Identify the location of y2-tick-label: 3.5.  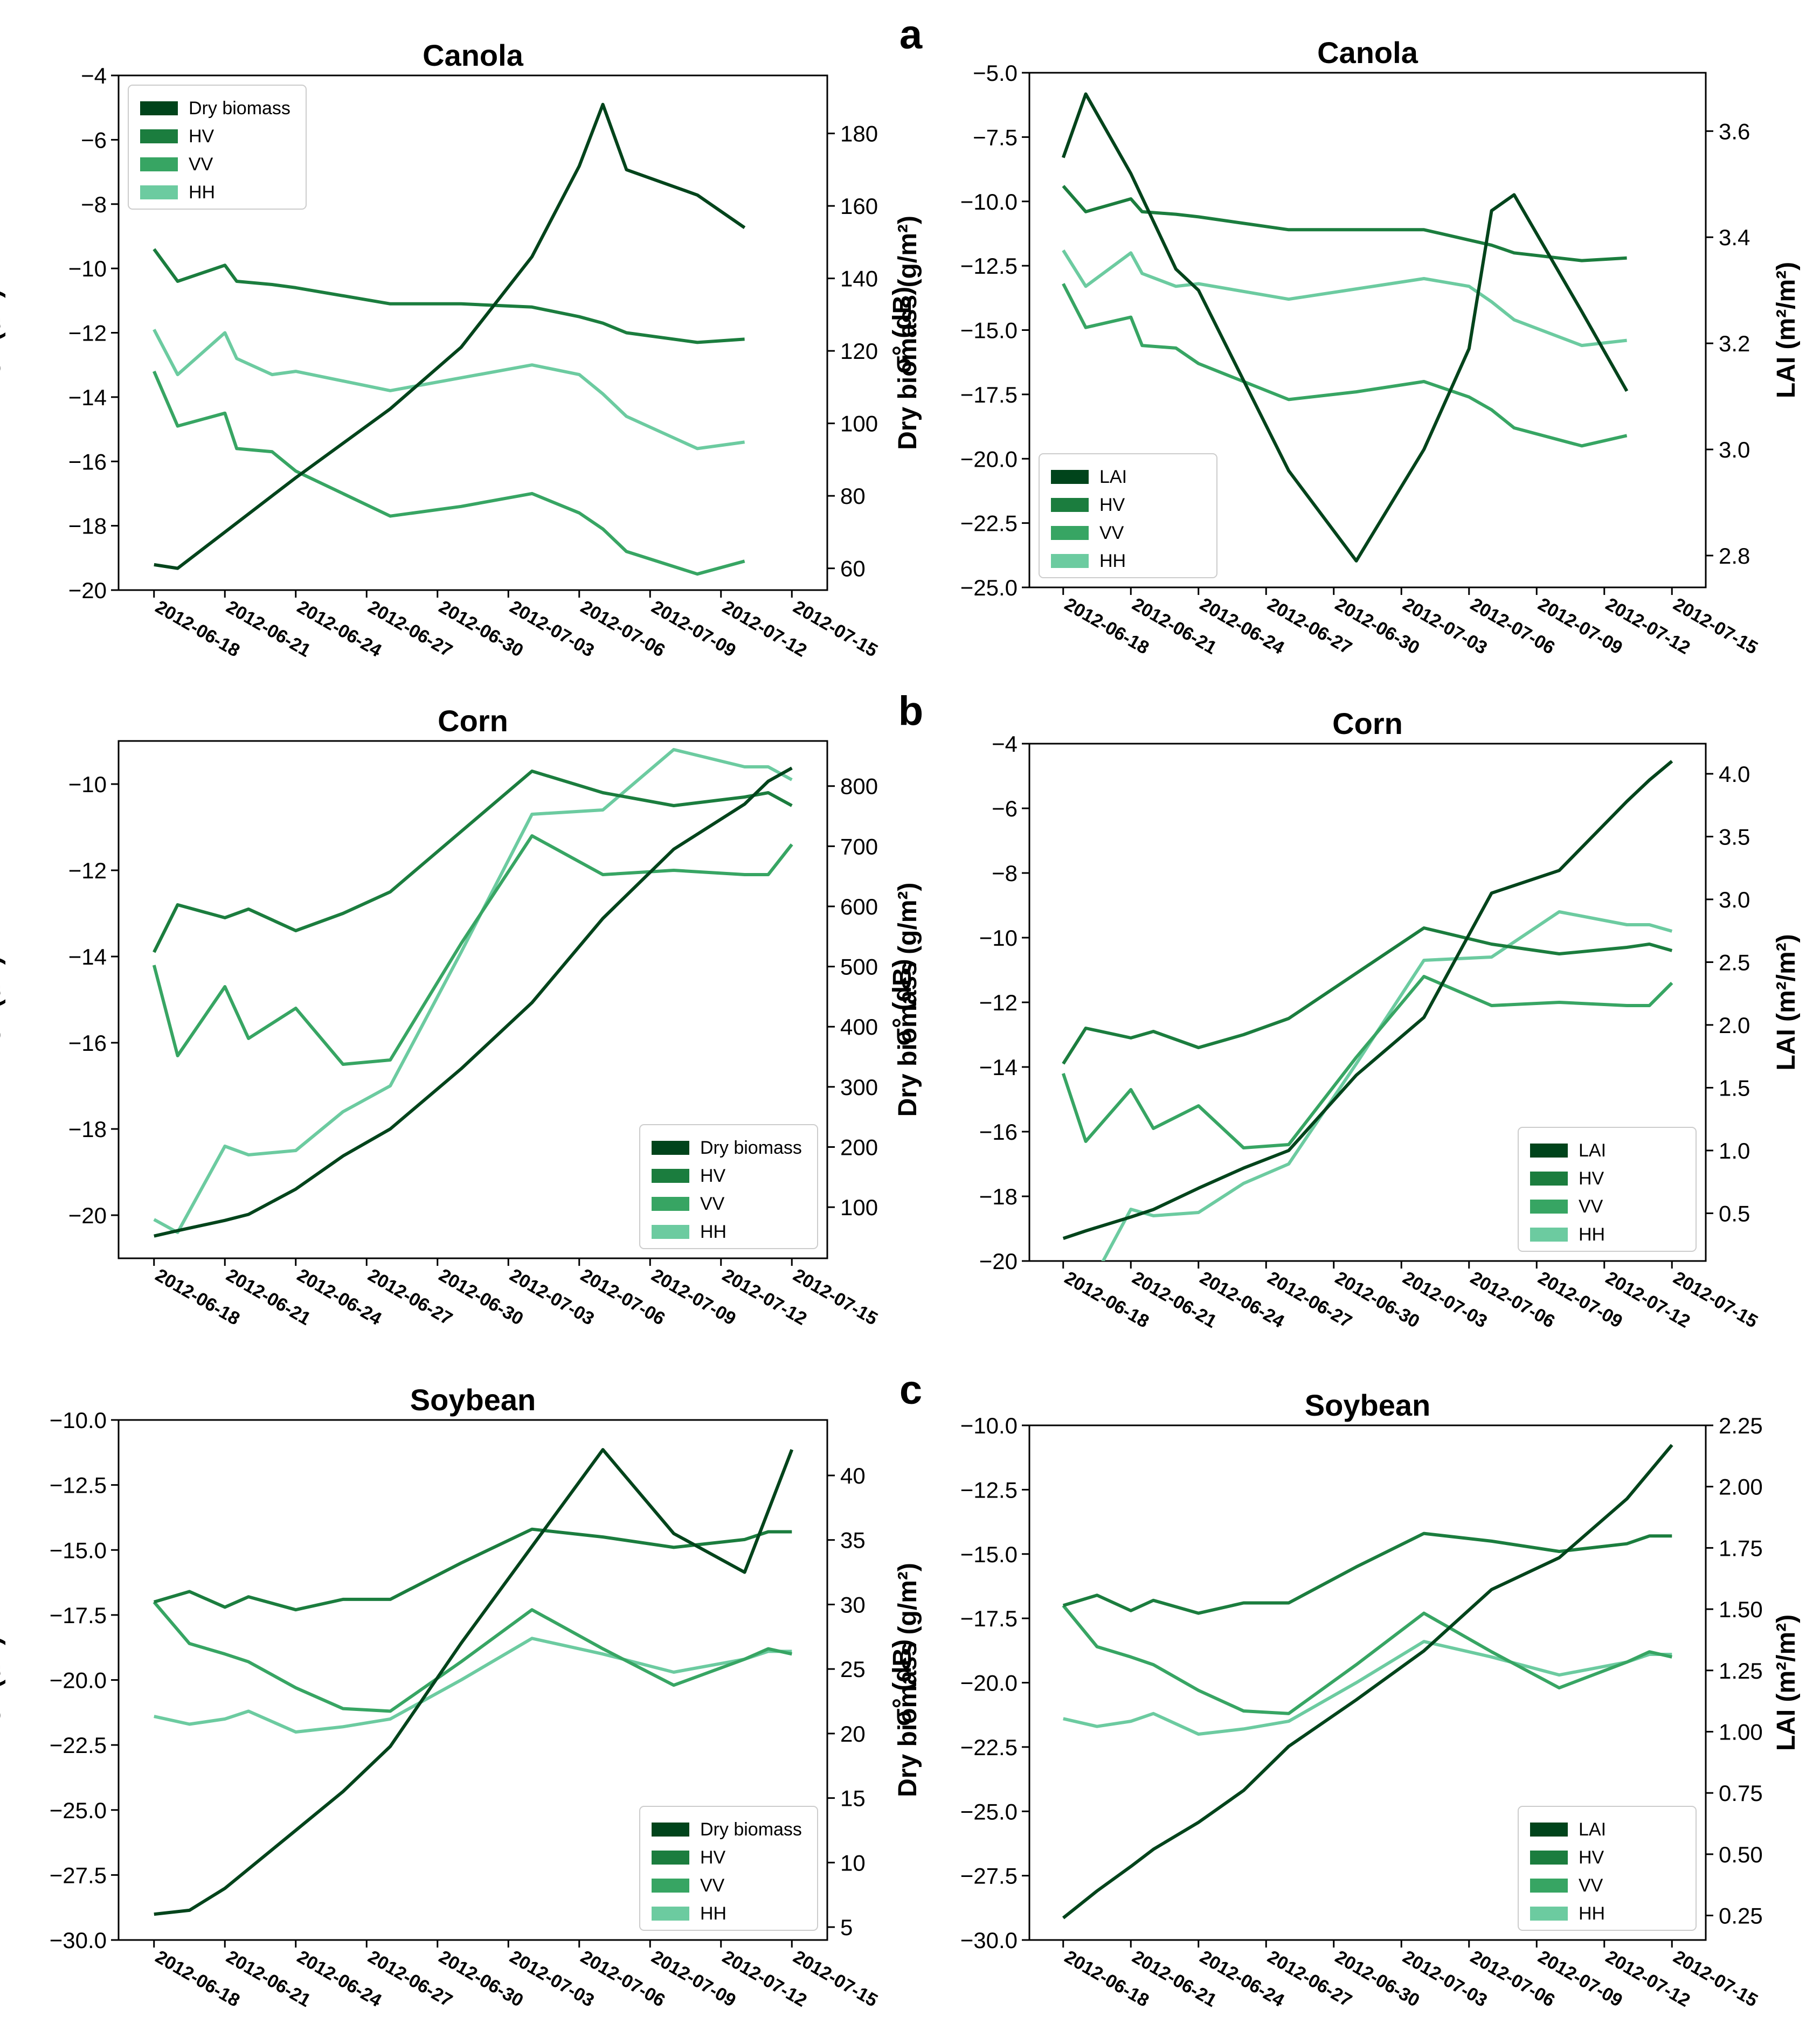
(1734, 837).